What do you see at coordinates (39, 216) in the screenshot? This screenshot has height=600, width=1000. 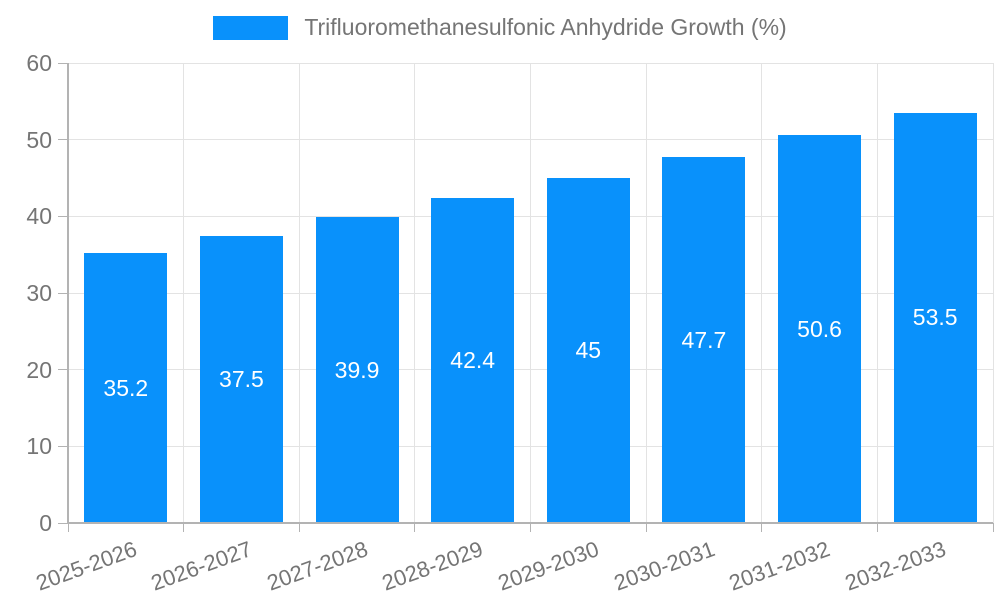 I see `y-tick-label: 40` at bounding box center [39, 216].